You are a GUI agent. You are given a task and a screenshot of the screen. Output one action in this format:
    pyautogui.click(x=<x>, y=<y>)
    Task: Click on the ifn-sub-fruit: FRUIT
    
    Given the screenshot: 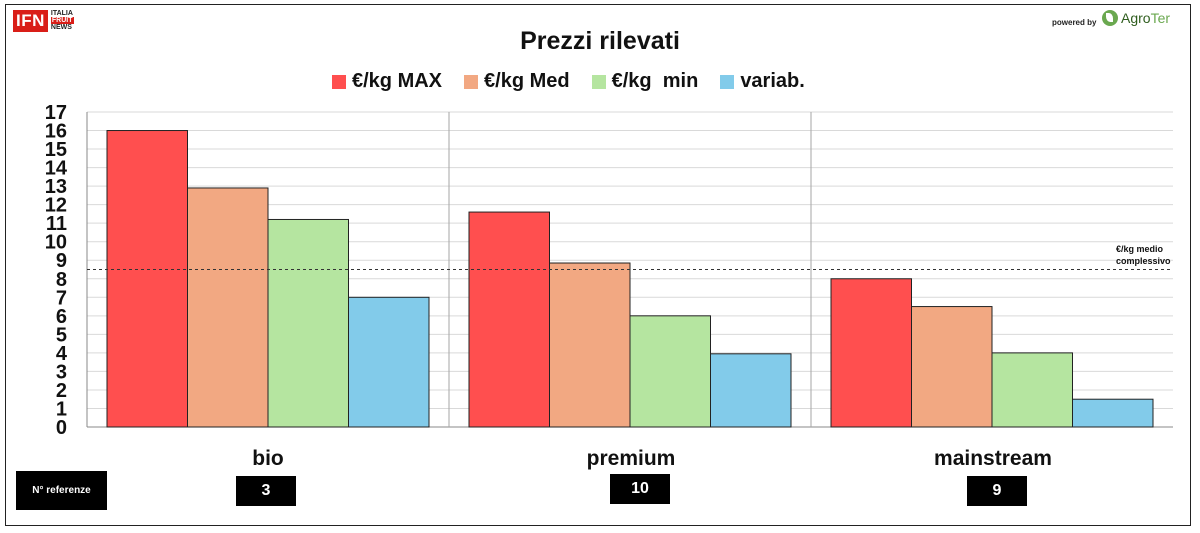 What is the action you would take?
    pyautogui.click(x=62, y=20)
    